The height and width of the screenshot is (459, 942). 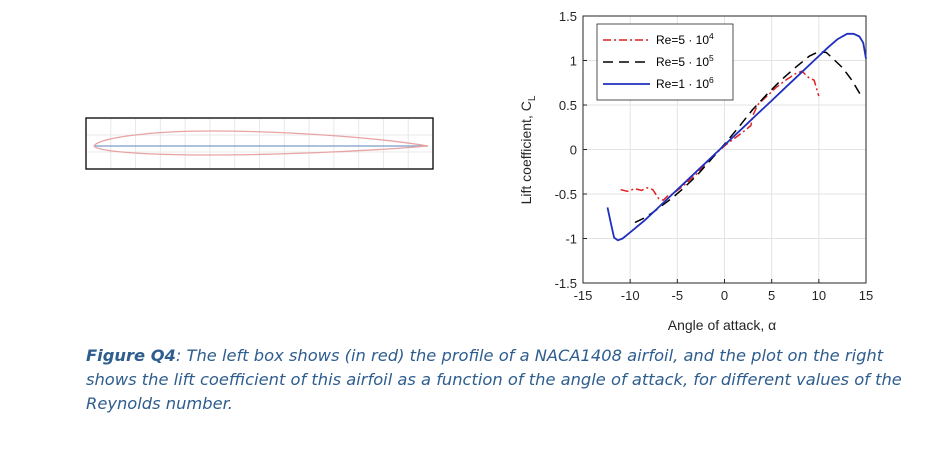 I want to click on legend-label-2: Re=5 · 105, so click(x=685, y=61).